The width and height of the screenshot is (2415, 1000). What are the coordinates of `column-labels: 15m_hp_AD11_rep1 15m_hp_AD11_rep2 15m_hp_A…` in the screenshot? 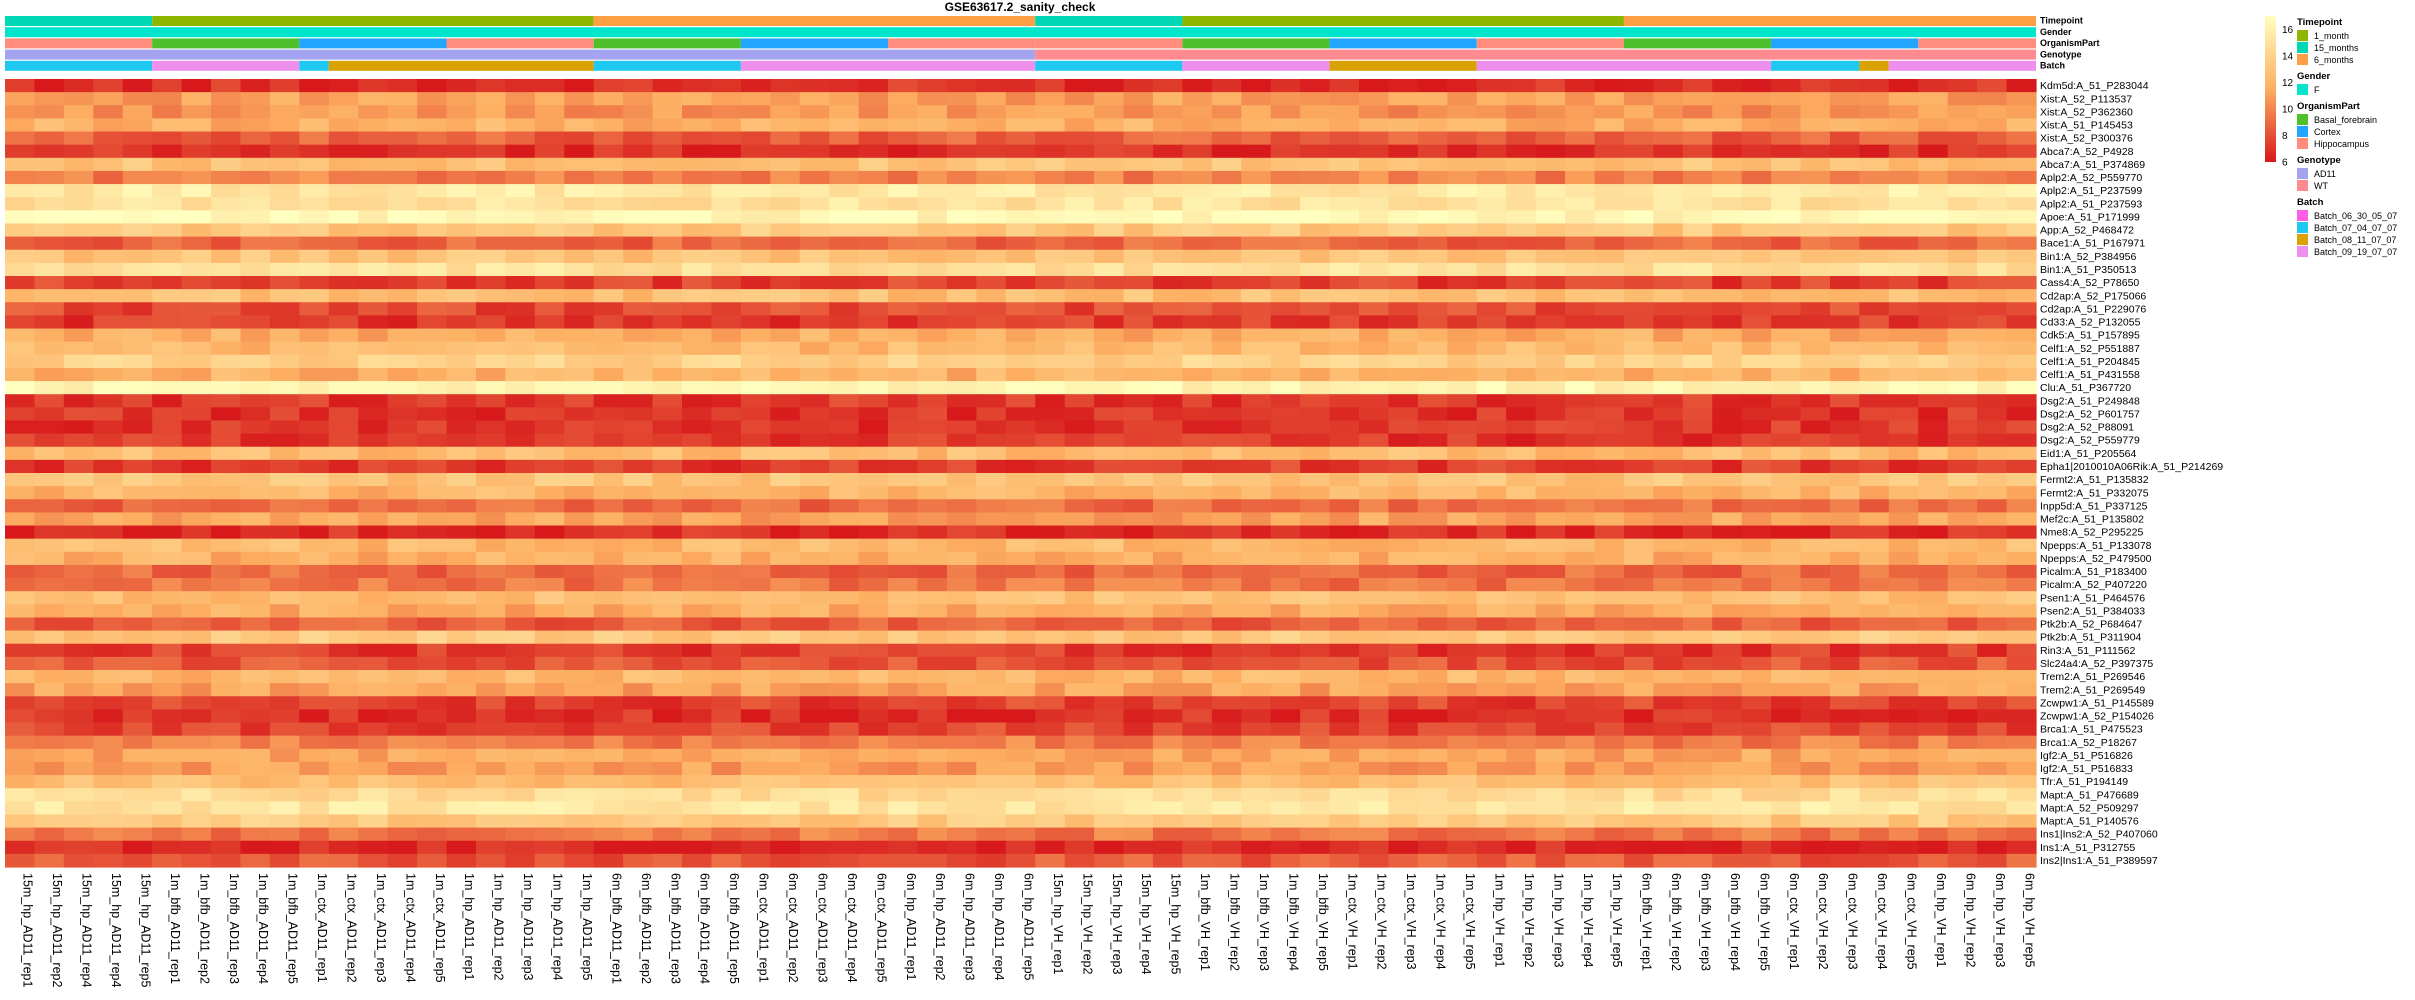 It's located at (1029, 930).